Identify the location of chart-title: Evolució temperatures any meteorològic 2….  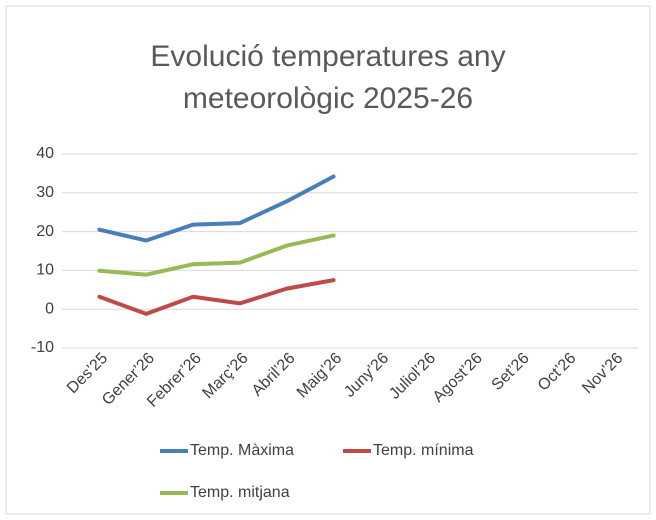
(328, 77).